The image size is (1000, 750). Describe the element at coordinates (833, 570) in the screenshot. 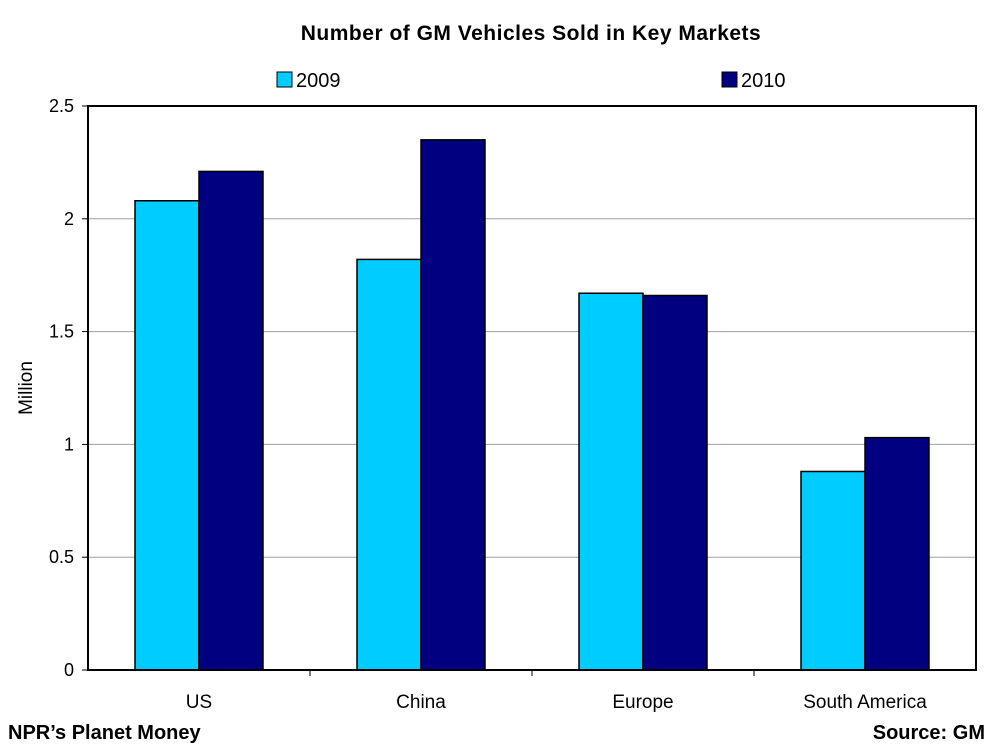

I see `bar-south-america-2009` at that location.